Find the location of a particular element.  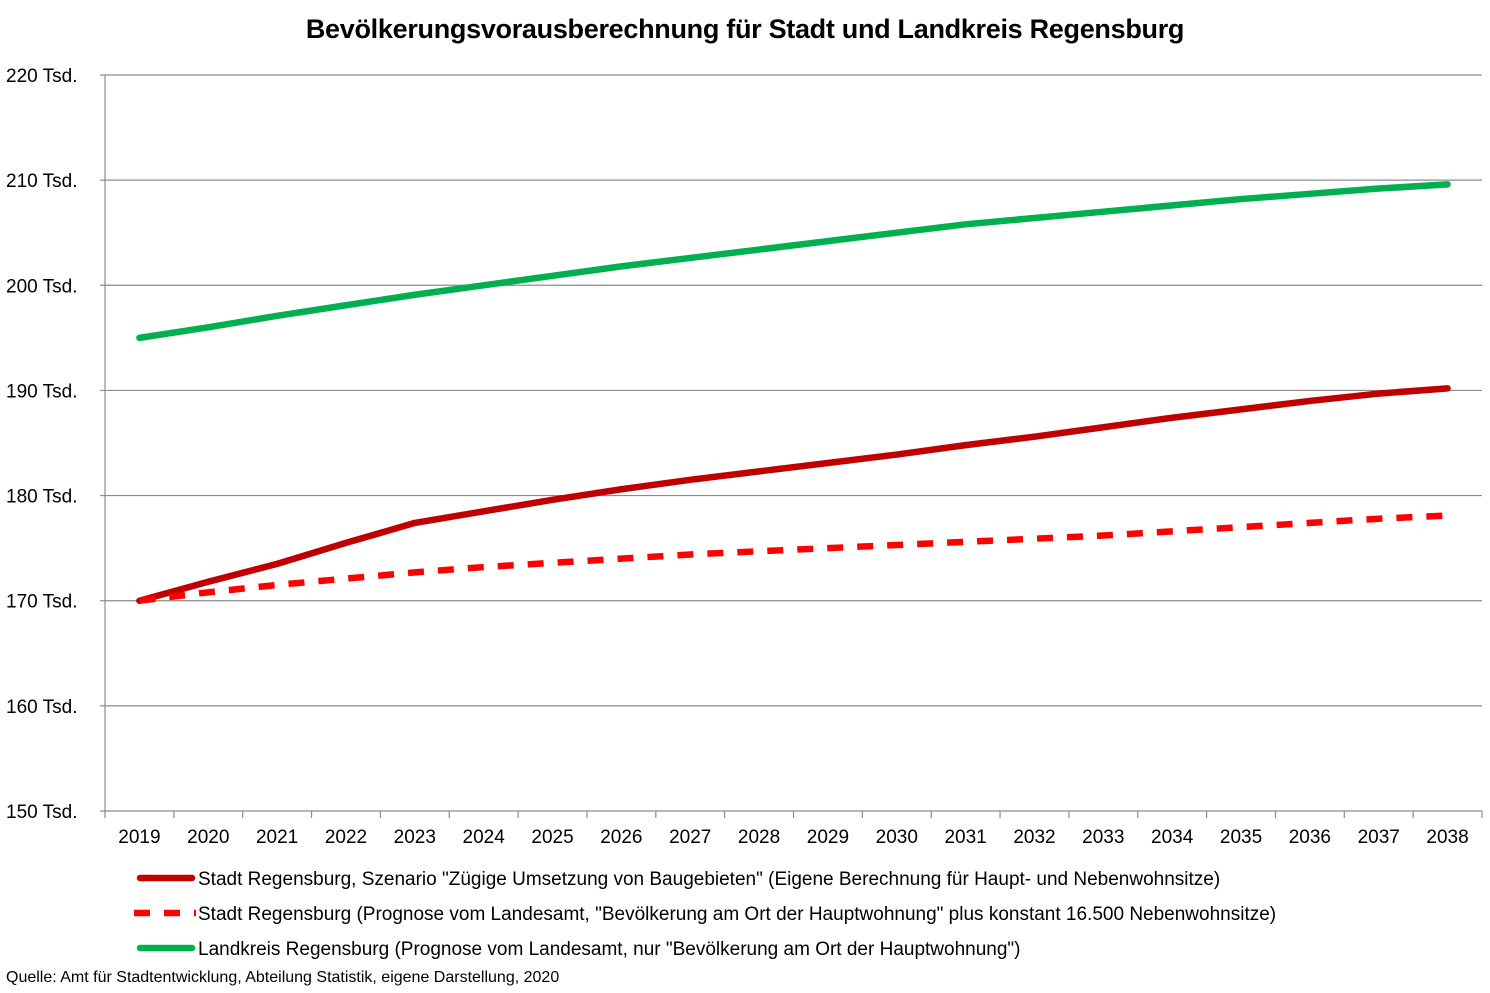

x-tick-label: 2025 is located at coordinates (552, 837).